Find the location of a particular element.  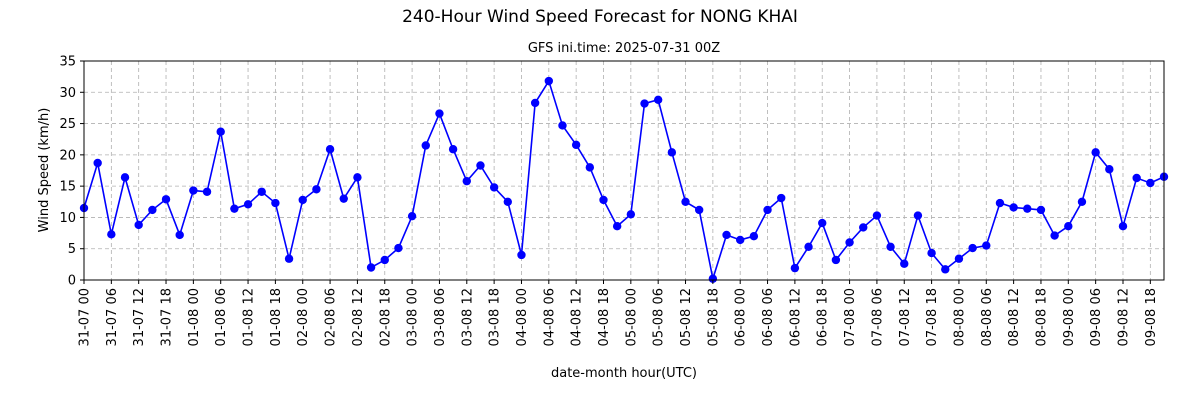

x-tick-label: 06-08 06 is located at coordinates (768, 317).